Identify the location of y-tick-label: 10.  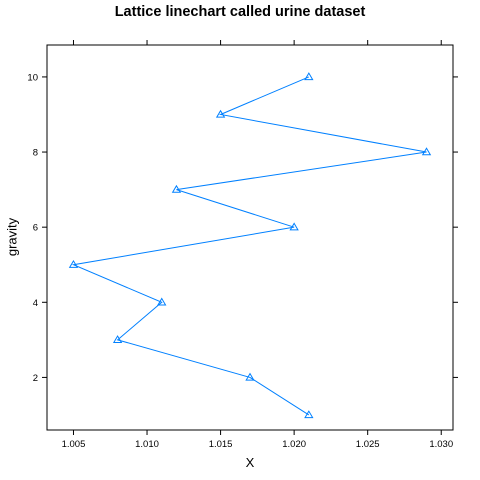
(32, 77).